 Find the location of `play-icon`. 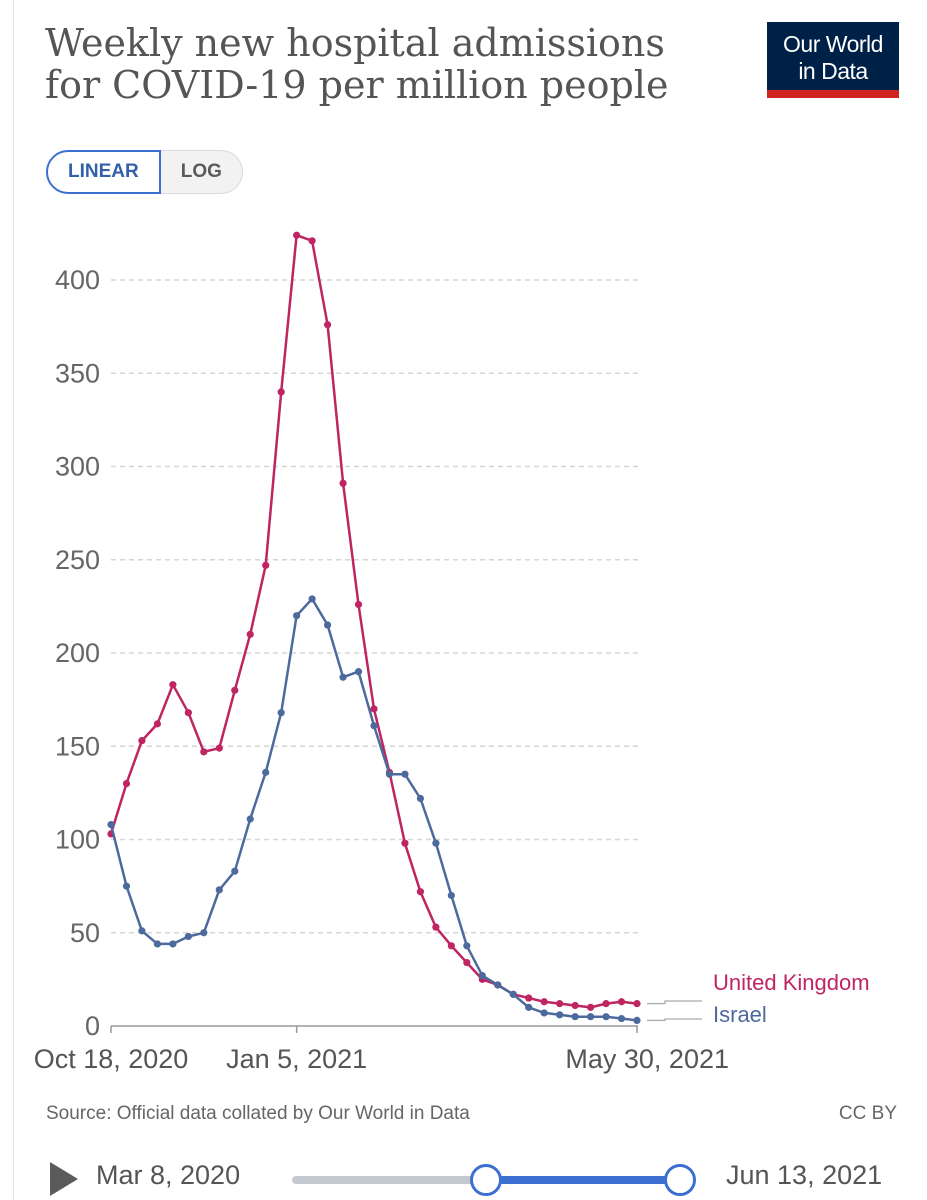

play-icon is located at coordinates (64, 1179).